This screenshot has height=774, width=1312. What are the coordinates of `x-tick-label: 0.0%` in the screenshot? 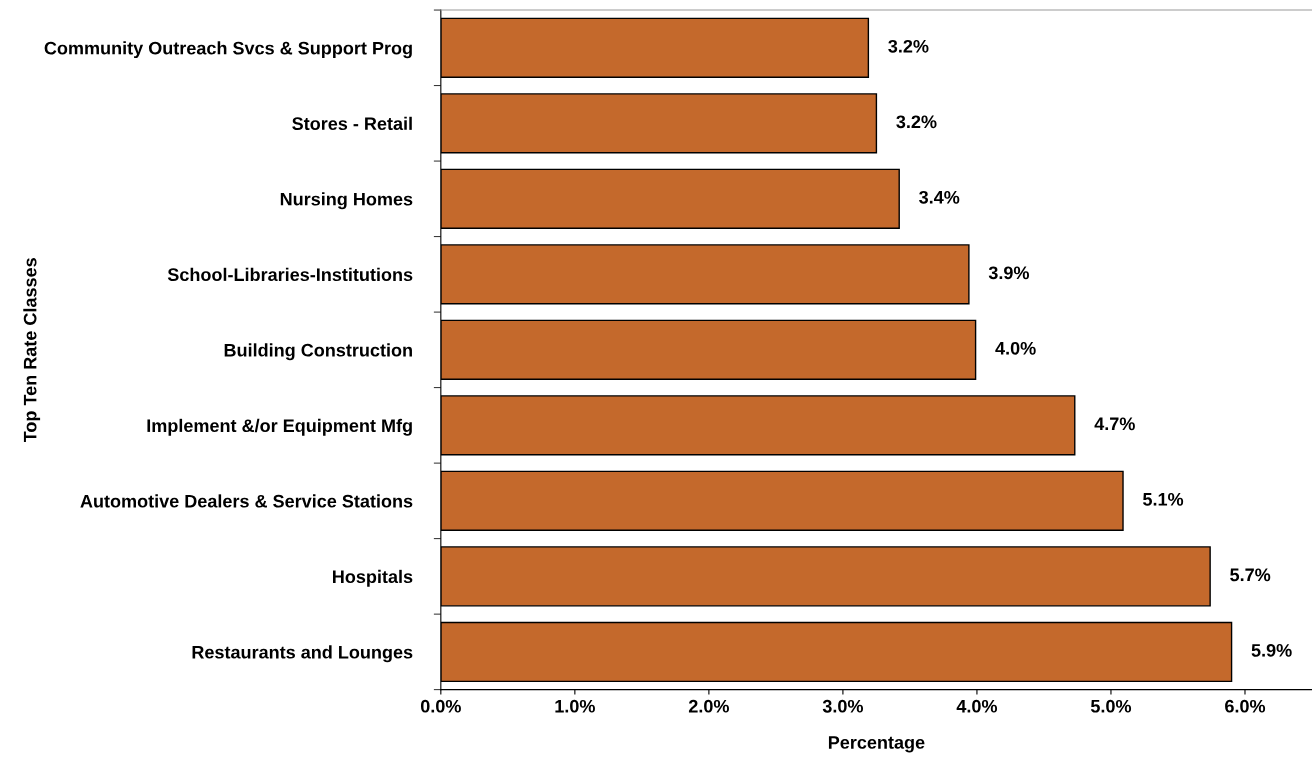 It's located at (440, 706).